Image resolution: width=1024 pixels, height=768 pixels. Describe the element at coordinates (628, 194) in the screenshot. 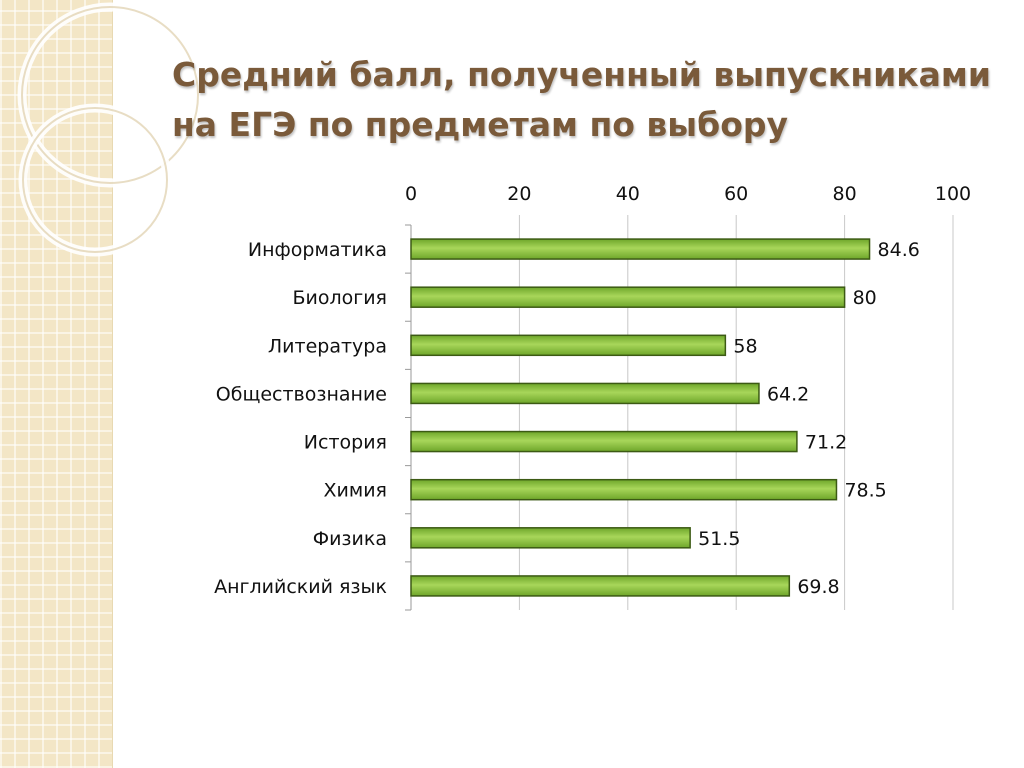

I see `x-tick-label: 40` at that location.